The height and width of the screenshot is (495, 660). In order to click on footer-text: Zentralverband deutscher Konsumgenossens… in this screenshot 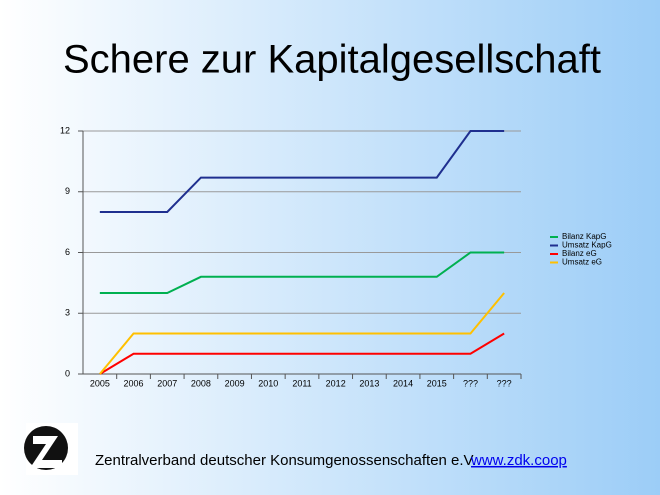, I will do `click(285, 460)`.